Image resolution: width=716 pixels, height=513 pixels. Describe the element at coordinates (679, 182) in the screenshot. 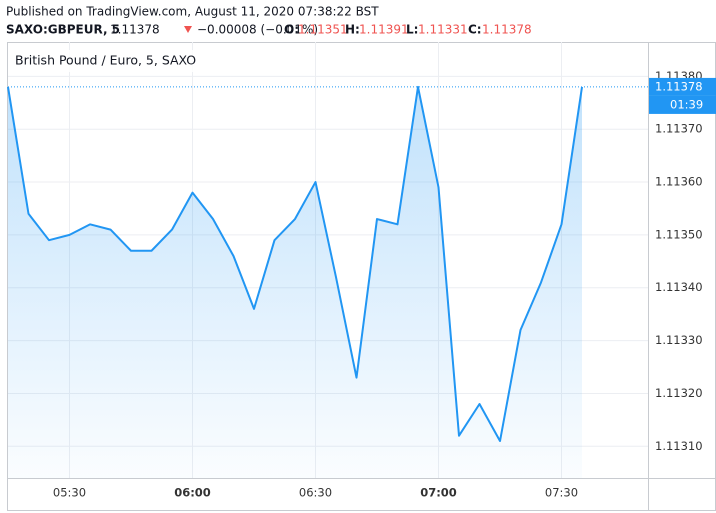

I see `y-tick-label: 1.11360` at that location.